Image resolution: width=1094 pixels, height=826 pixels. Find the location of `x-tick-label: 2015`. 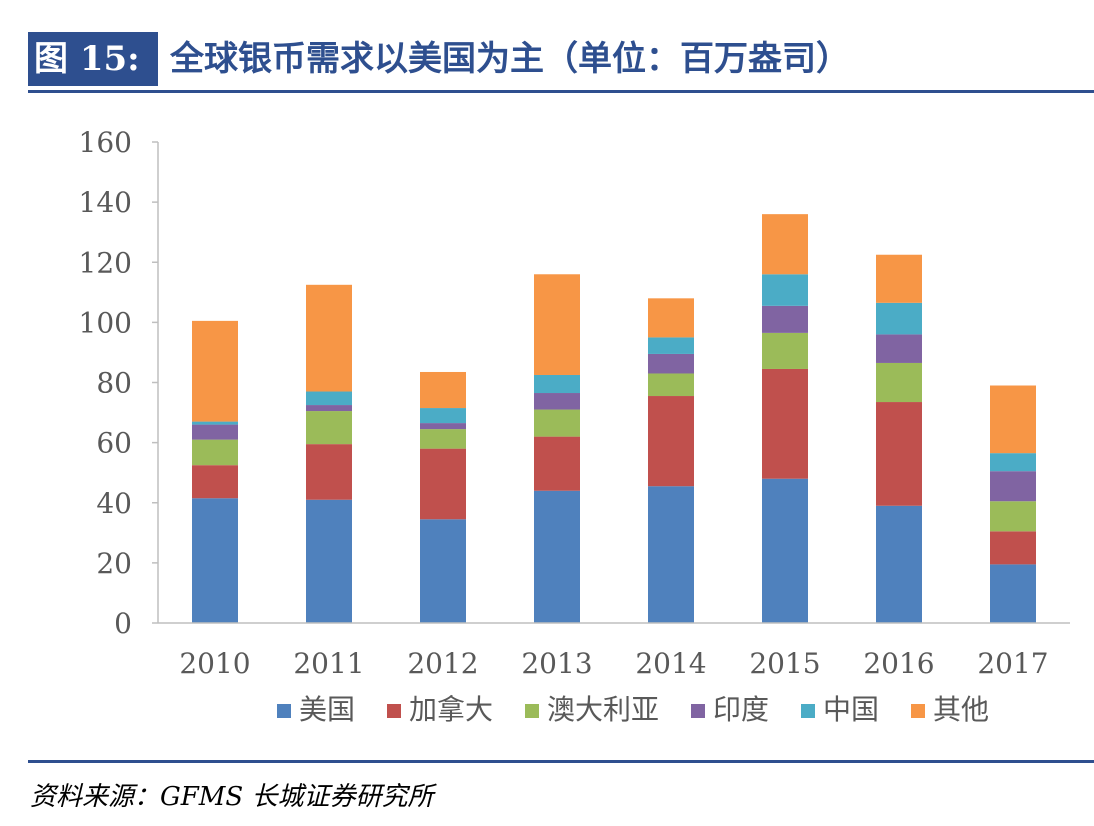

x-tick-label: 2015 is located at coordinates (784, 663).